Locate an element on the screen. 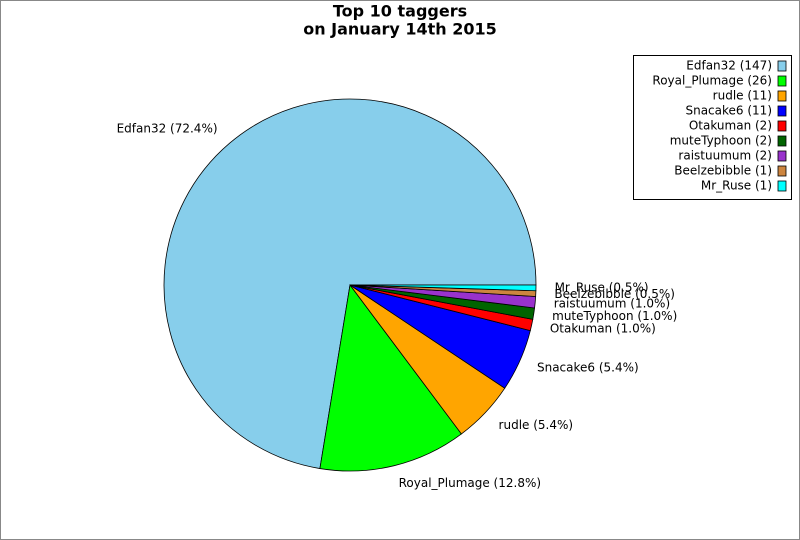  legend-box is located at coordinates (712, 127).